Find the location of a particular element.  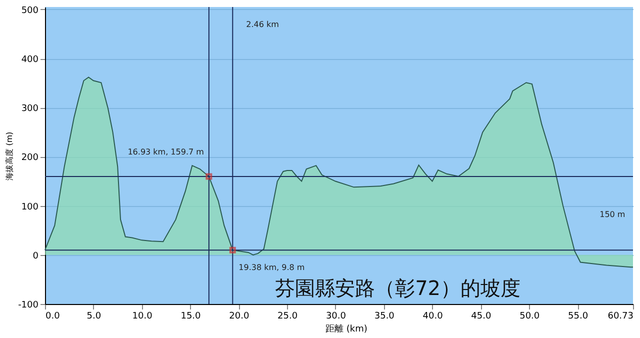

x-tick-label: 0.0 is located at coordinates (53, 317).